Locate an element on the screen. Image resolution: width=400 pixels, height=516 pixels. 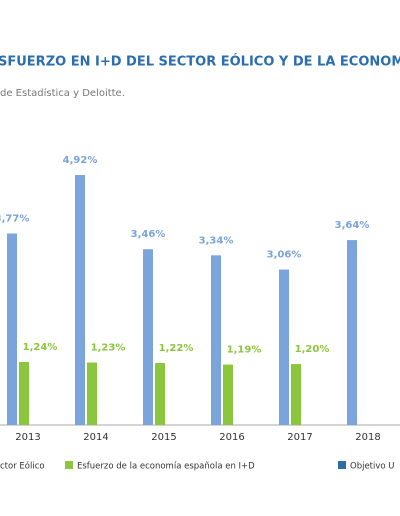
x-tick-label: 2018 is located at coordinates (367, 437).